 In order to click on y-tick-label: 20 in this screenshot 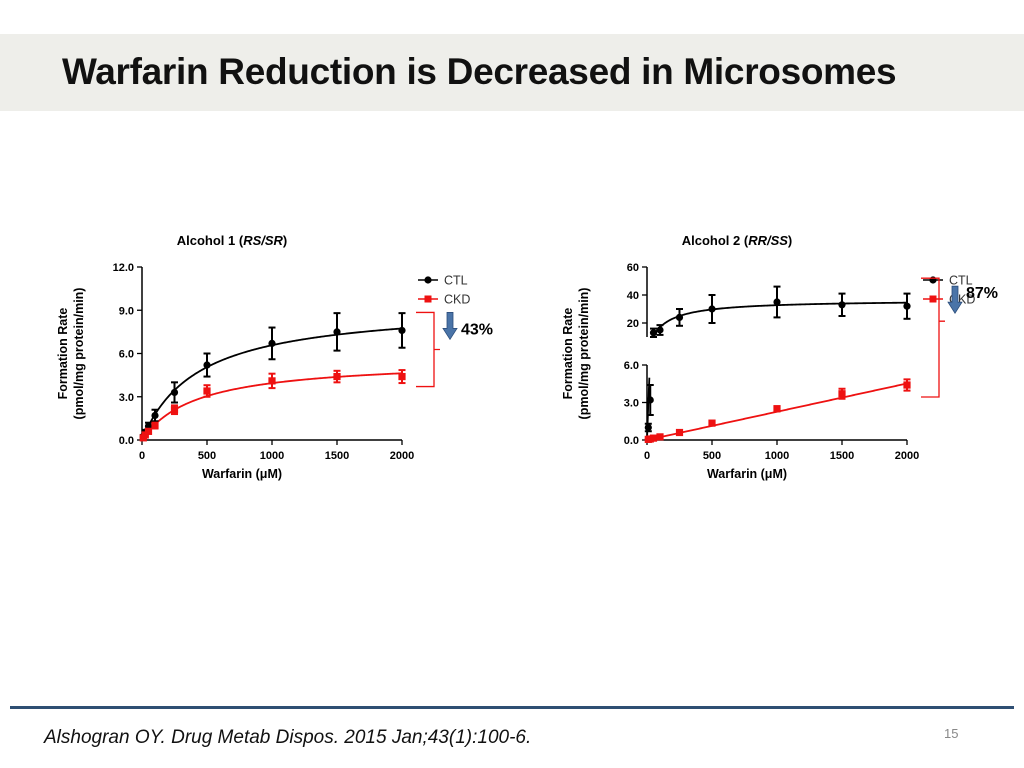, I will do `click(633, 324)`.